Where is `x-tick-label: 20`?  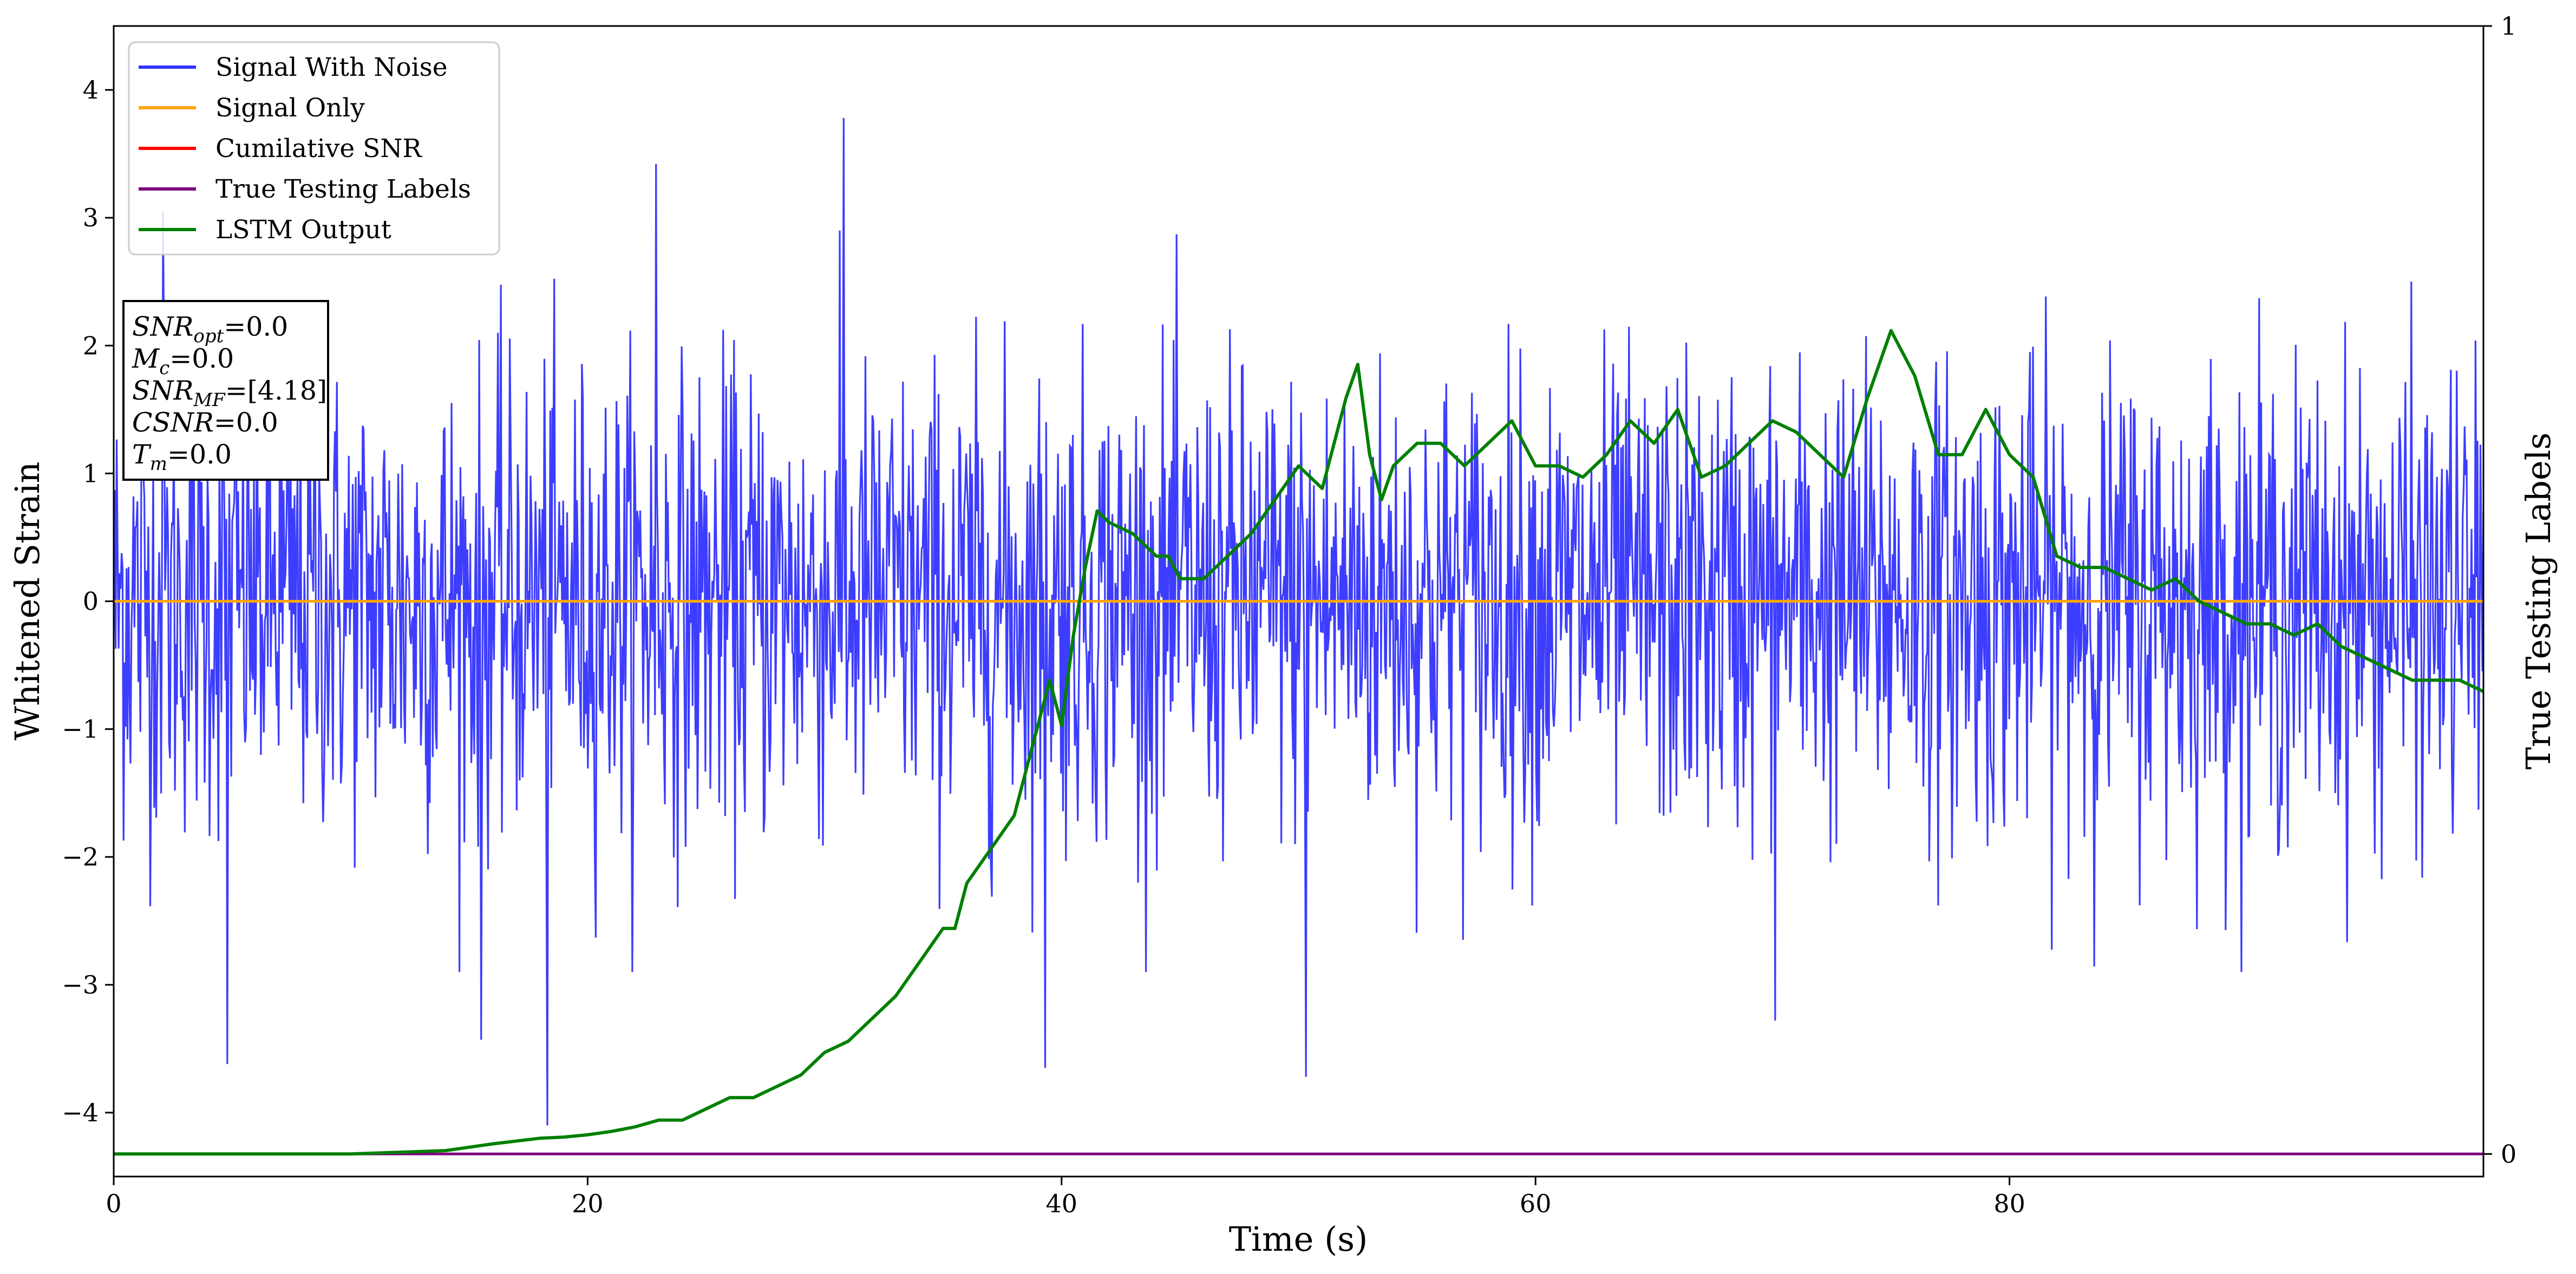 x-tick-label: 20 is located at coordinates (588, 1203).